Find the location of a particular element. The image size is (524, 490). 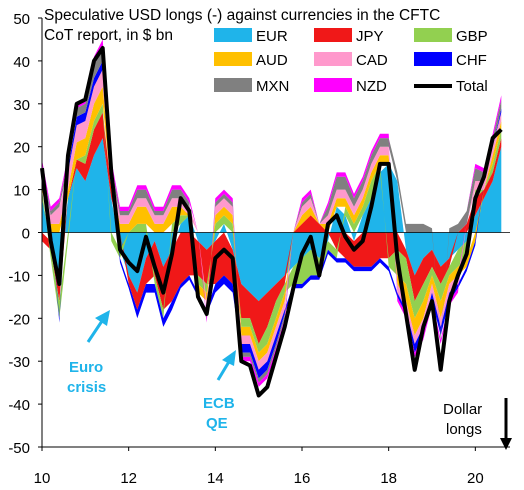

legend-label-jpy: JPY is located at coordinates (370, 36).